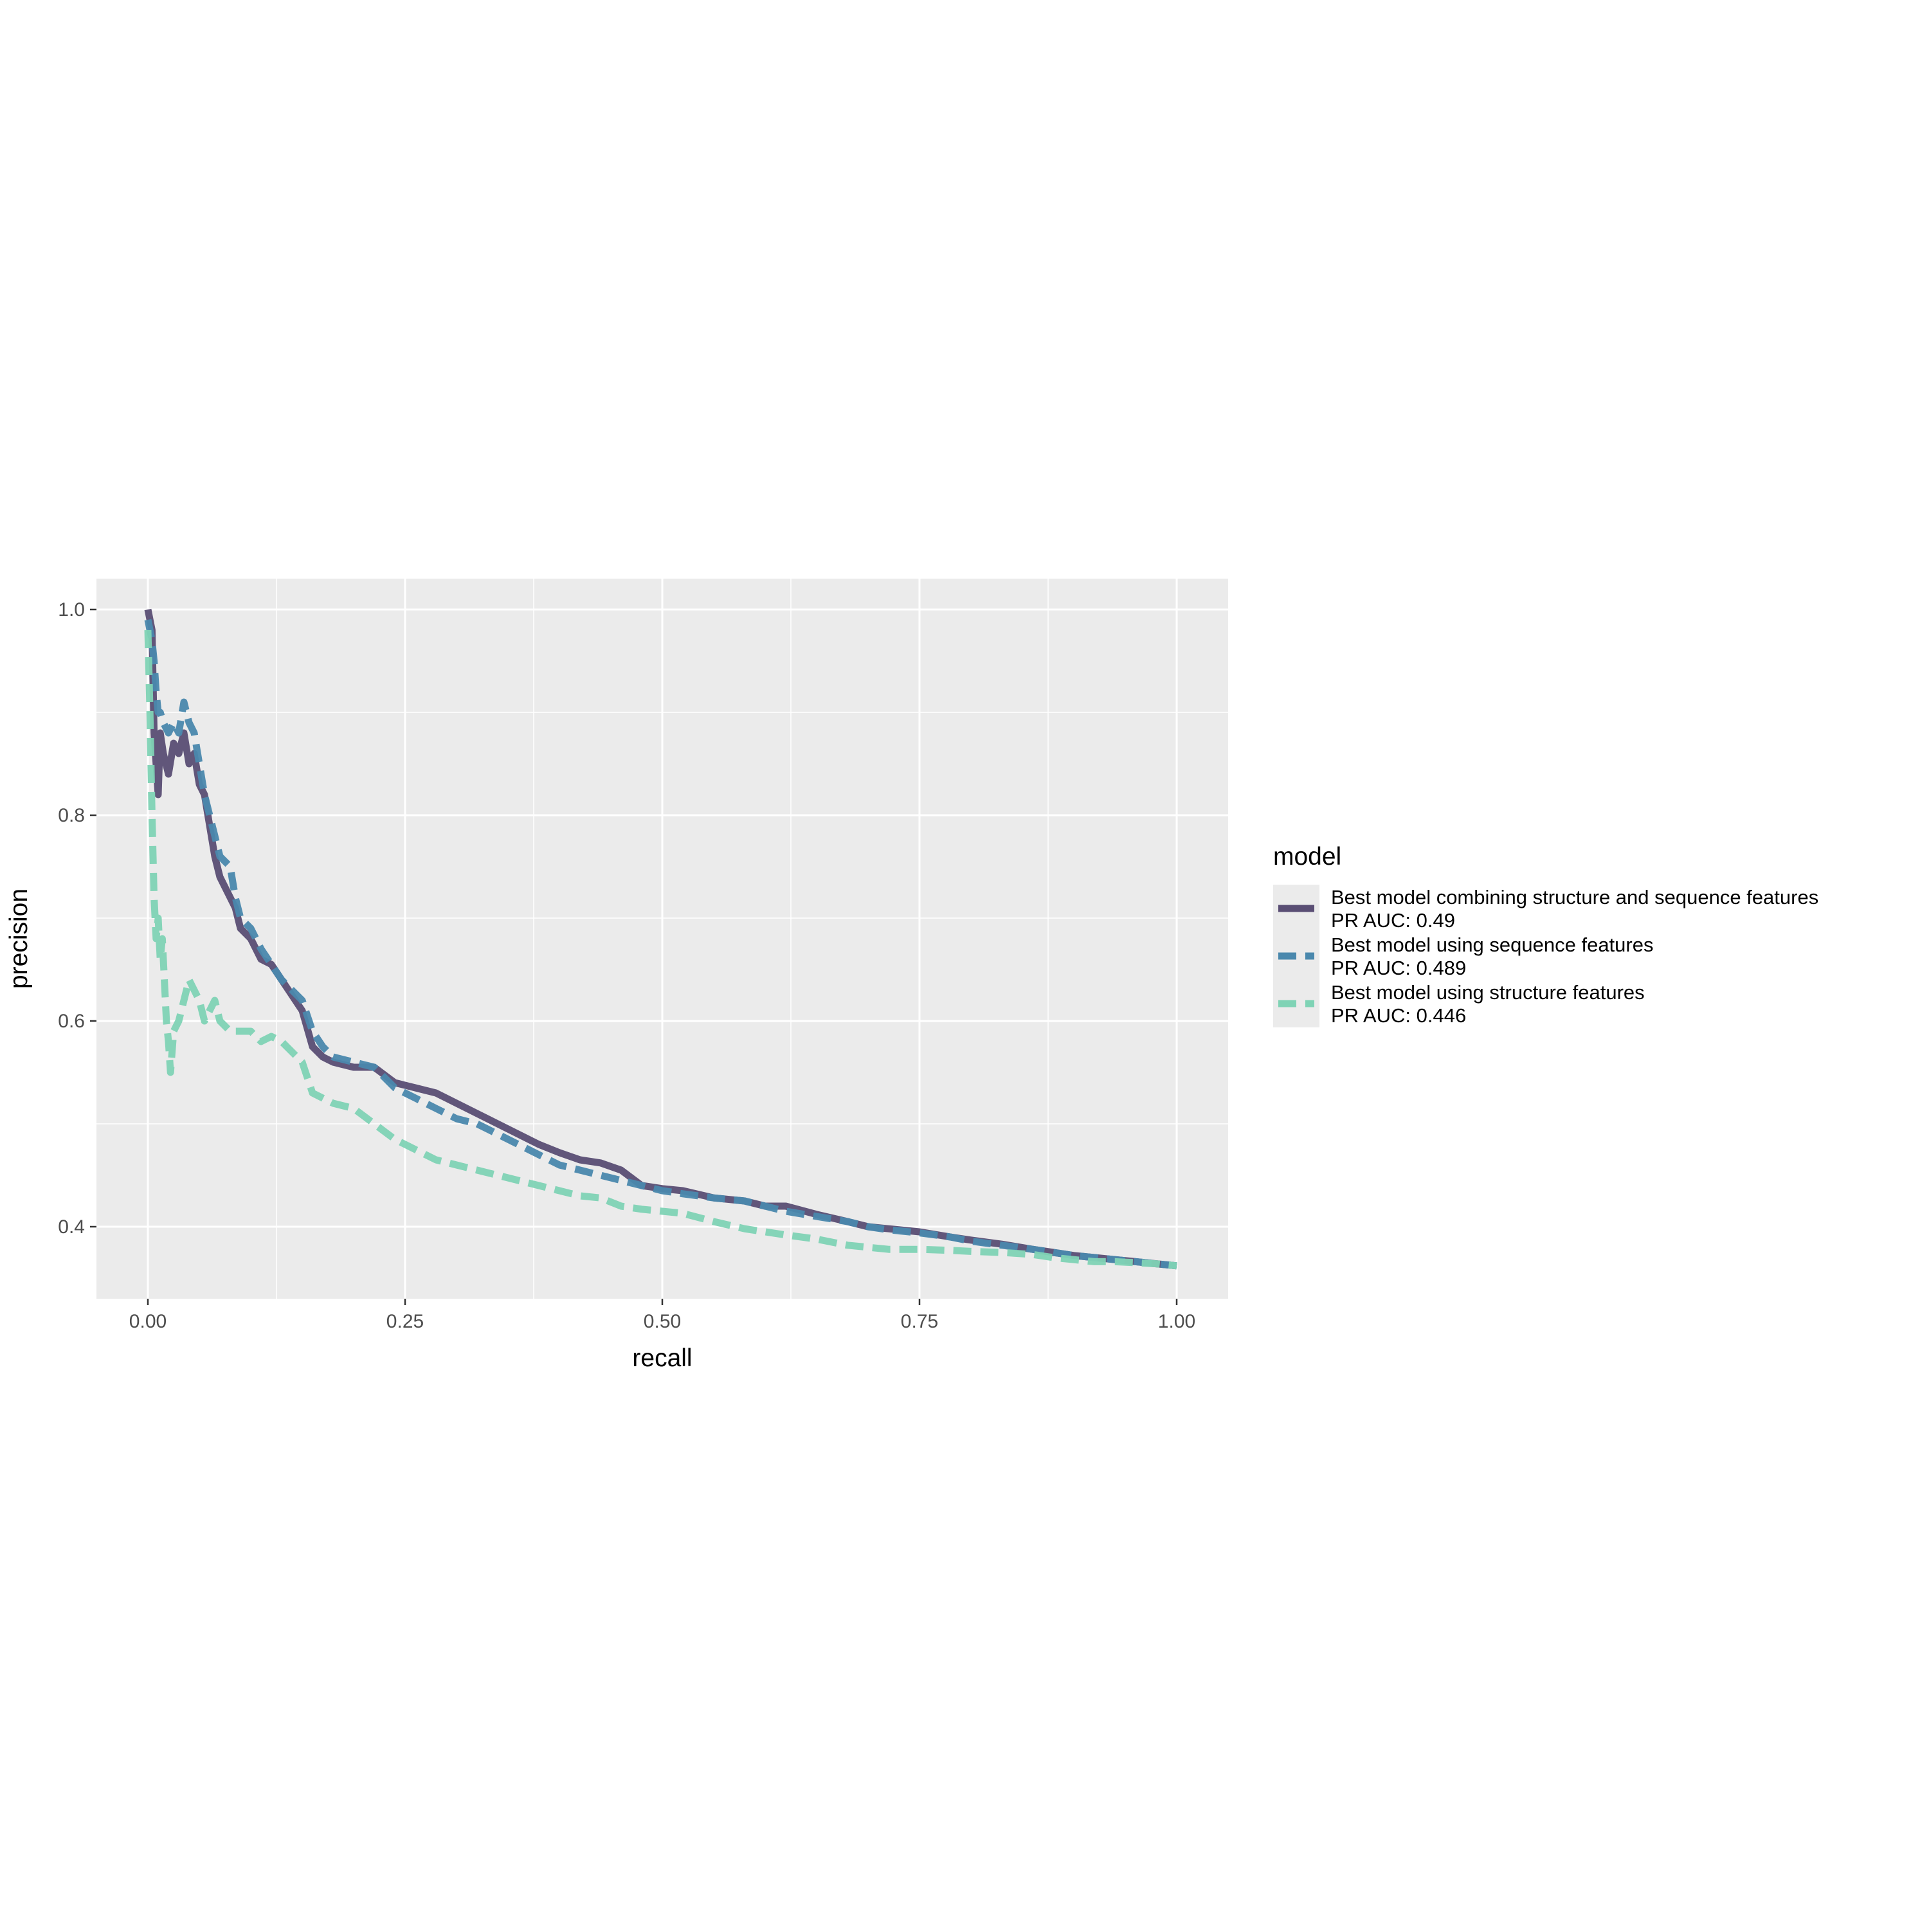 This screenshot has width=1929, height=1932. What do you see at coordinates (1393, 920) in the screenshot?
I see `legend-item-auc: PR AUC: 0.49` at bounding box center [1393, 920].